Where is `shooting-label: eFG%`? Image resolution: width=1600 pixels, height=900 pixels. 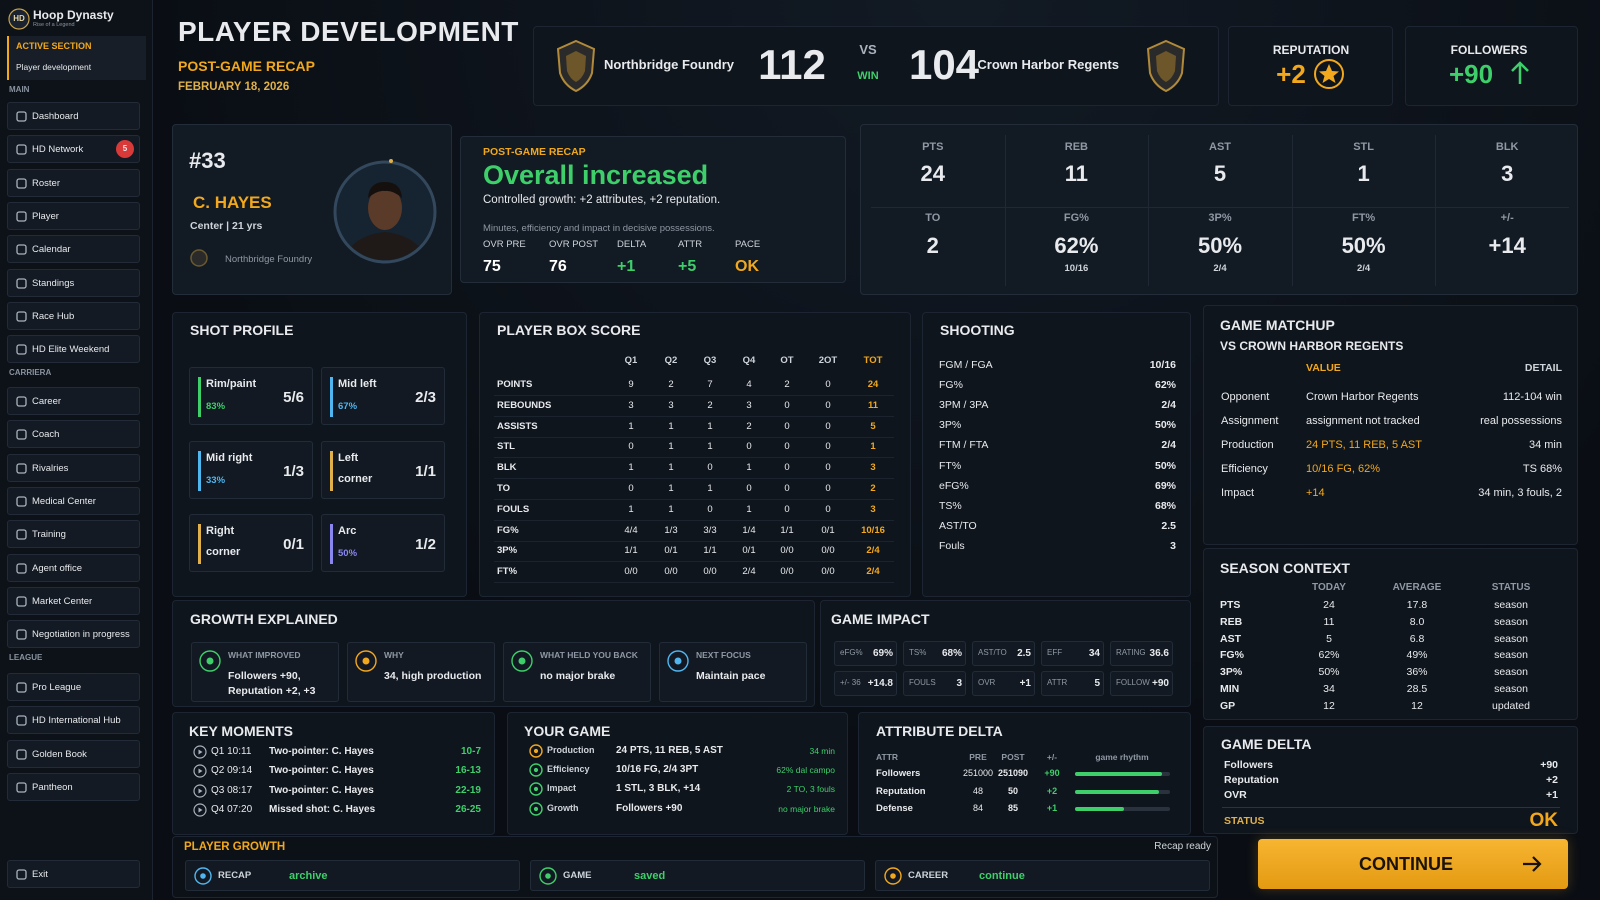
shooting-label: eFG% is located at coordinates (954, 485).